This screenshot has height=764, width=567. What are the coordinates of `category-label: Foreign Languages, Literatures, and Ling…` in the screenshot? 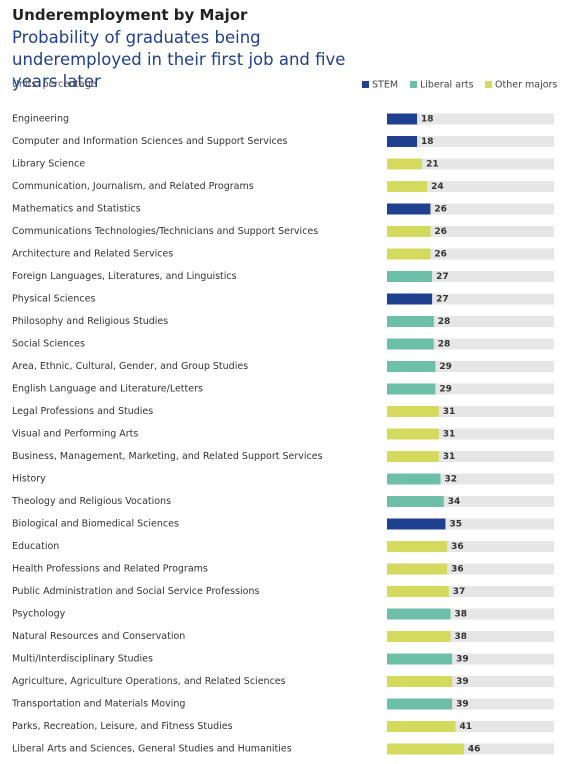 It's located at (124, 276).